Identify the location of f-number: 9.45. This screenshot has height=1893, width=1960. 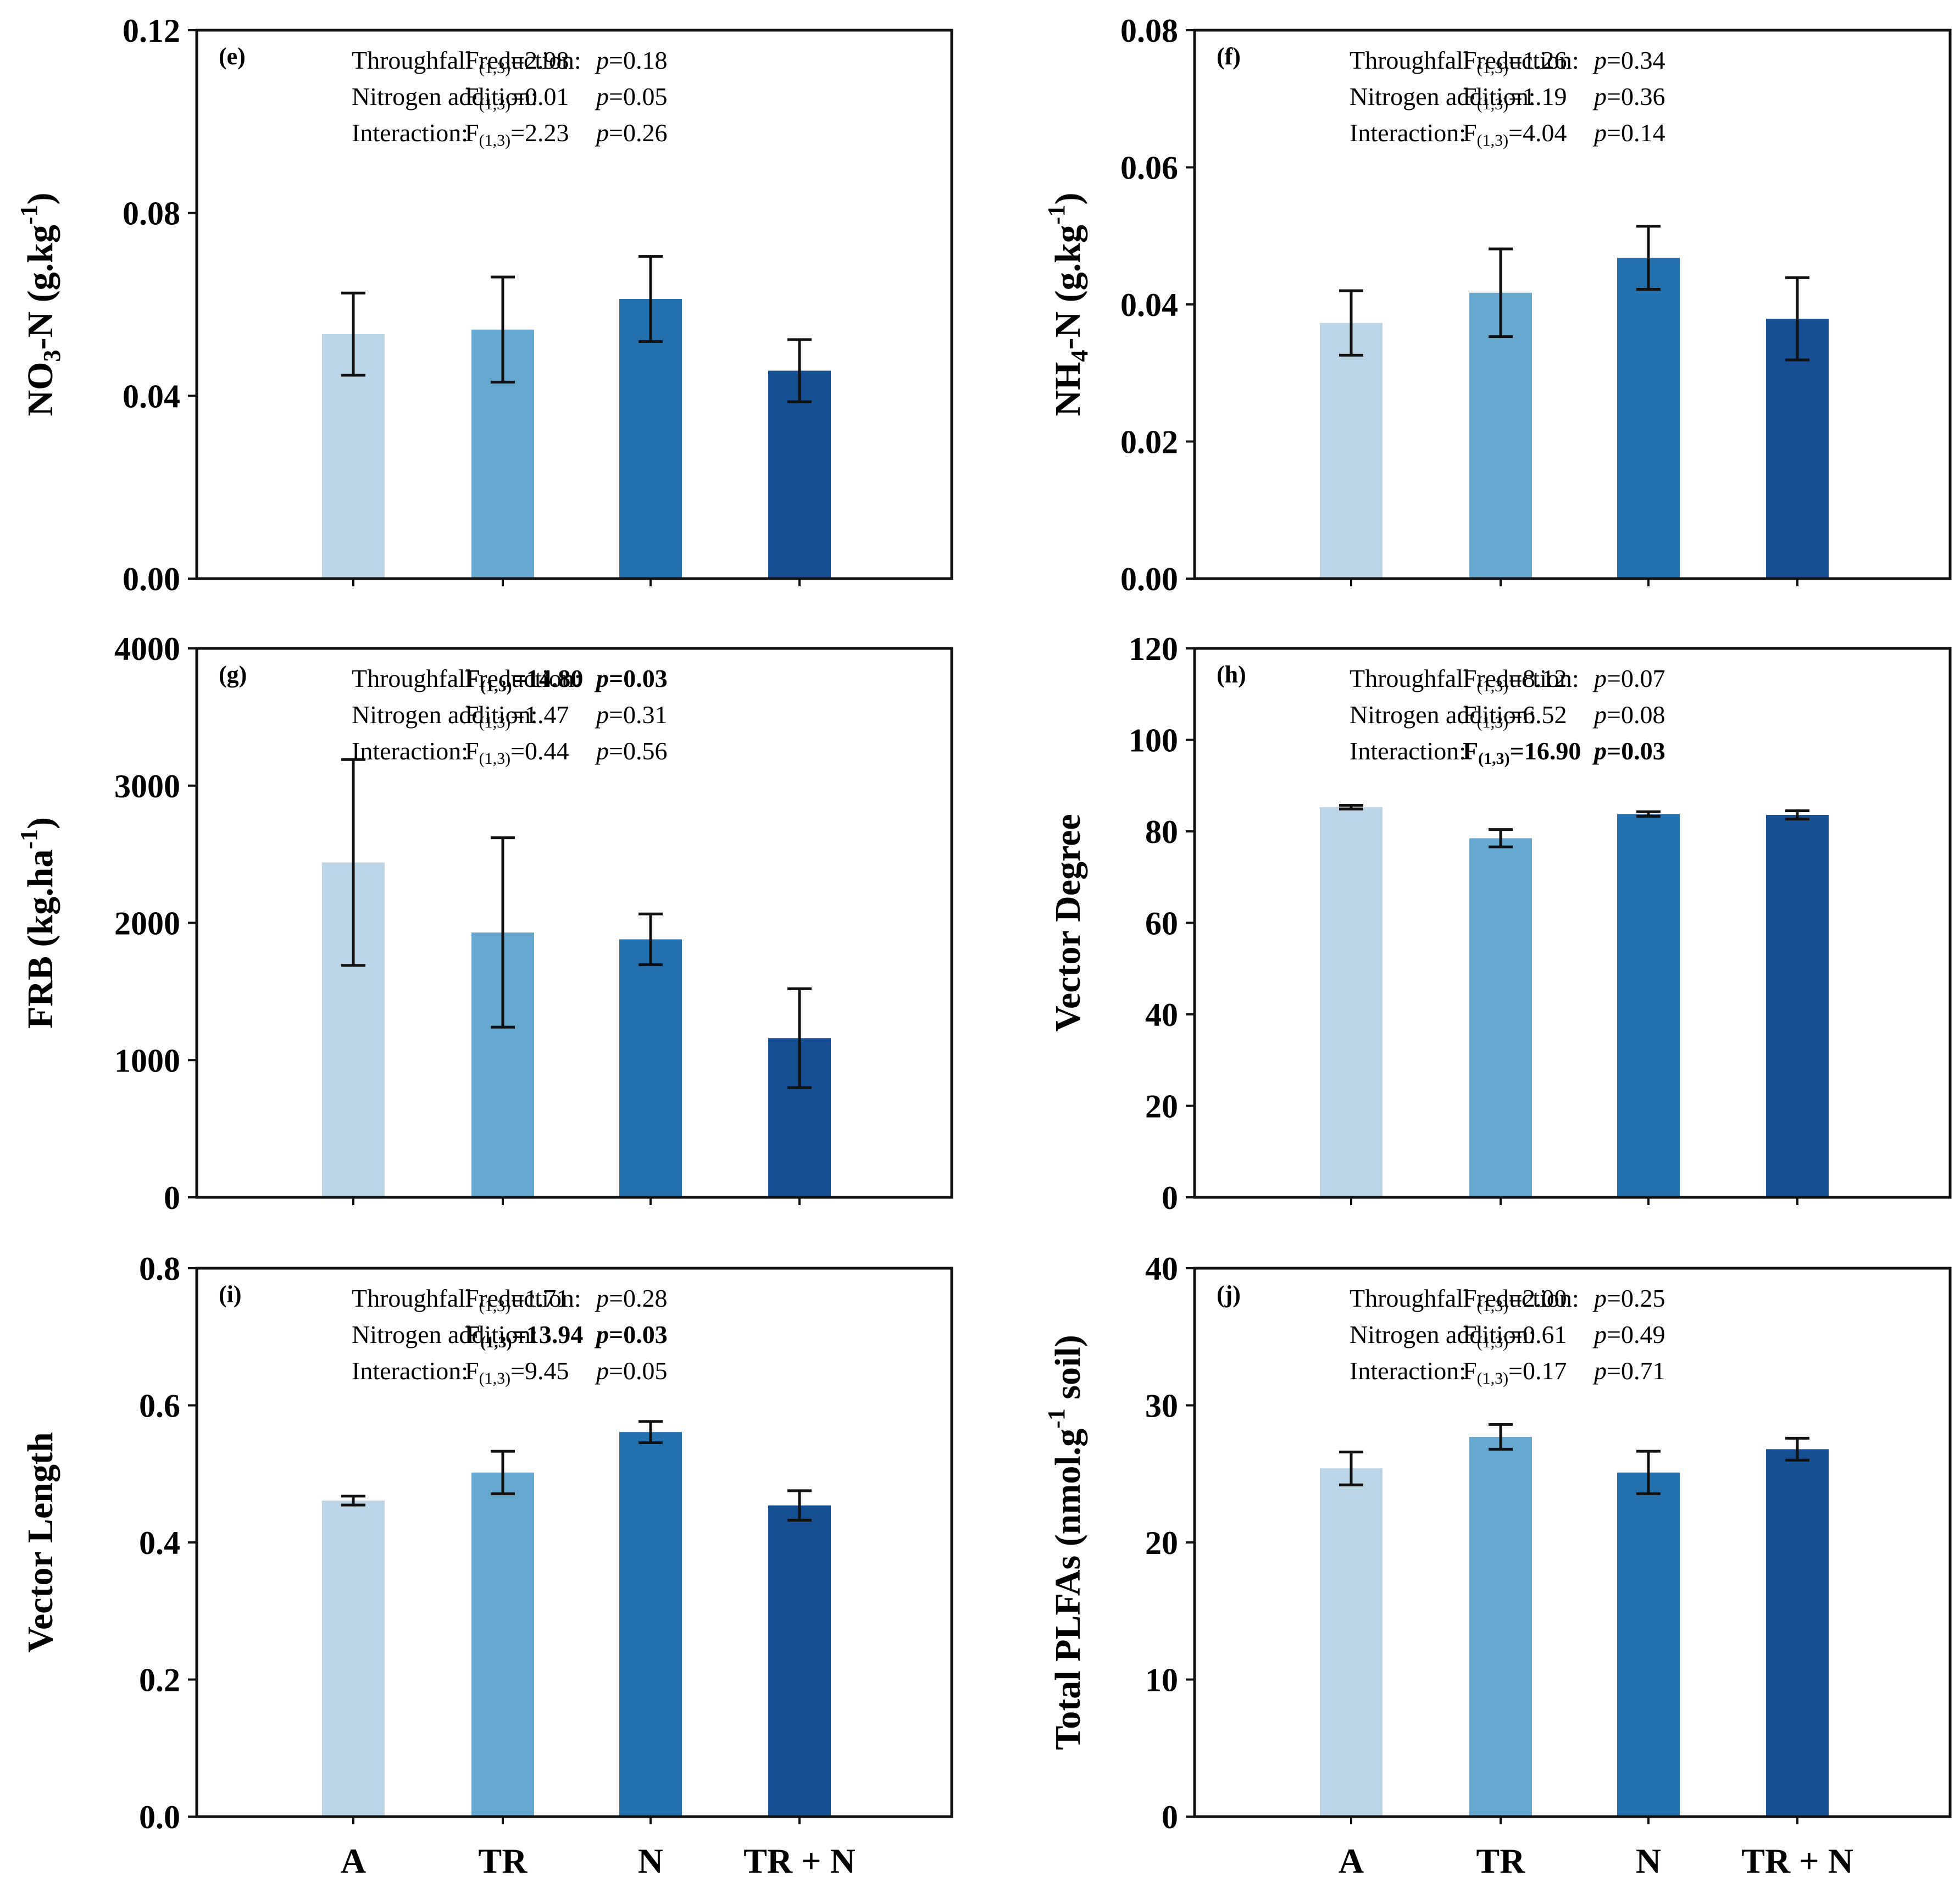
(547, 1371).